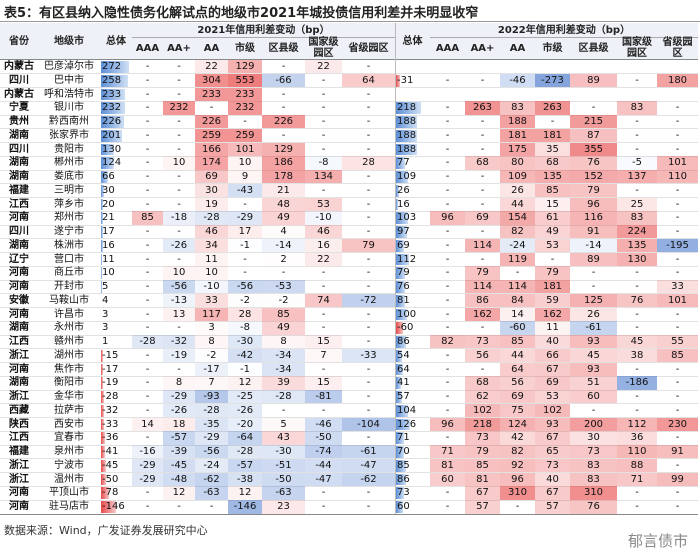 The width and height of the screenshot is (700, 556). Describe the element at coordinates (19, 397) in the screenshot. I see `province: 浙江` at that location.